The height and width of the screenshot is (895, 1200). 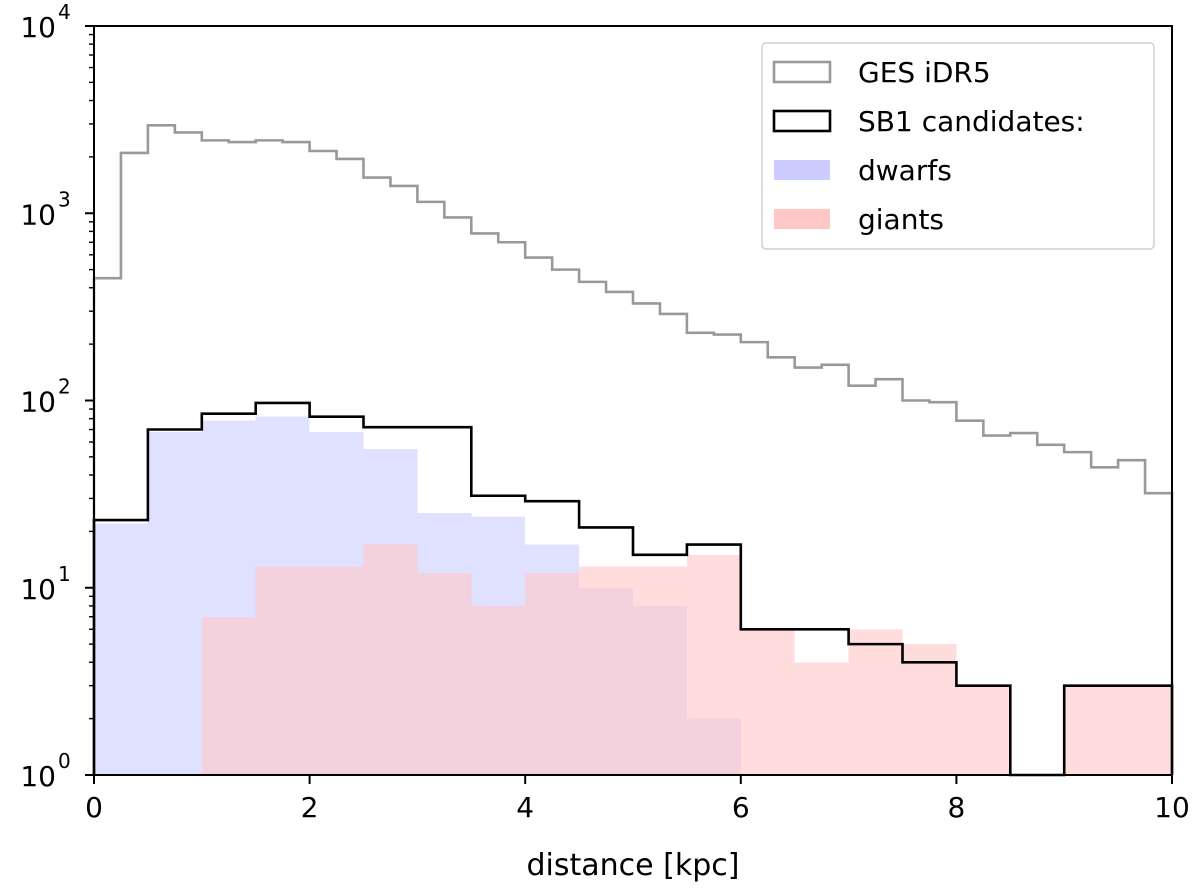 What do you see at coordinates (64, 761) in the screenshot?
I see `y-tick-label-exponent: 0` at bounding box center [64, 761].